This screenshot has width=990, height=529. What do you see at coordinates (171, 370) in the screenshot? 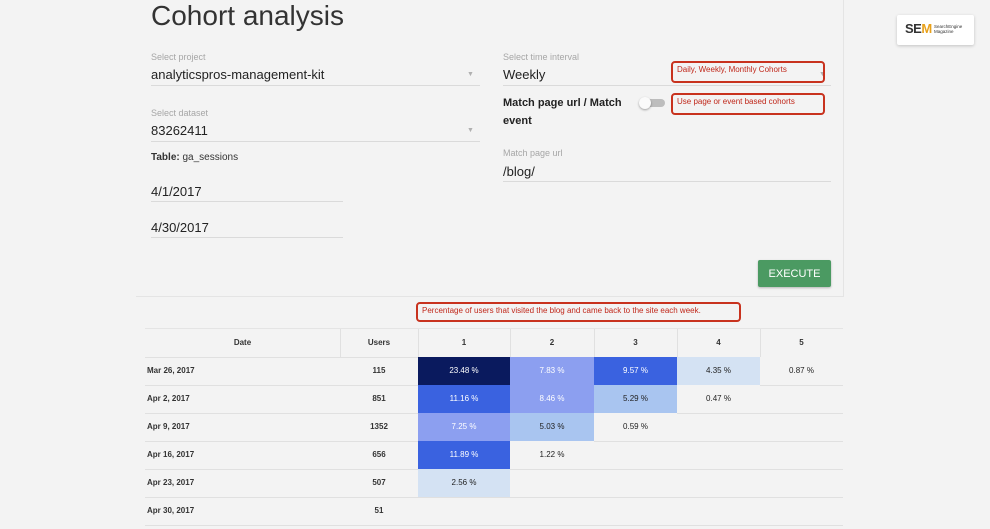
I see `row-date: Mar 26, 2017` at bounding box center [171, 370].